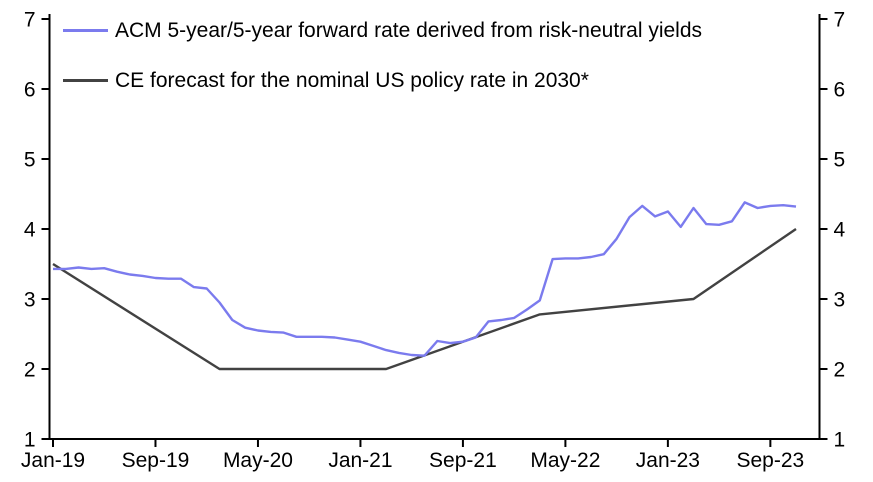 The height and width of the screenshot is (482, 873). I want to click on y-tick-label-left: 4, so click(30, 230).